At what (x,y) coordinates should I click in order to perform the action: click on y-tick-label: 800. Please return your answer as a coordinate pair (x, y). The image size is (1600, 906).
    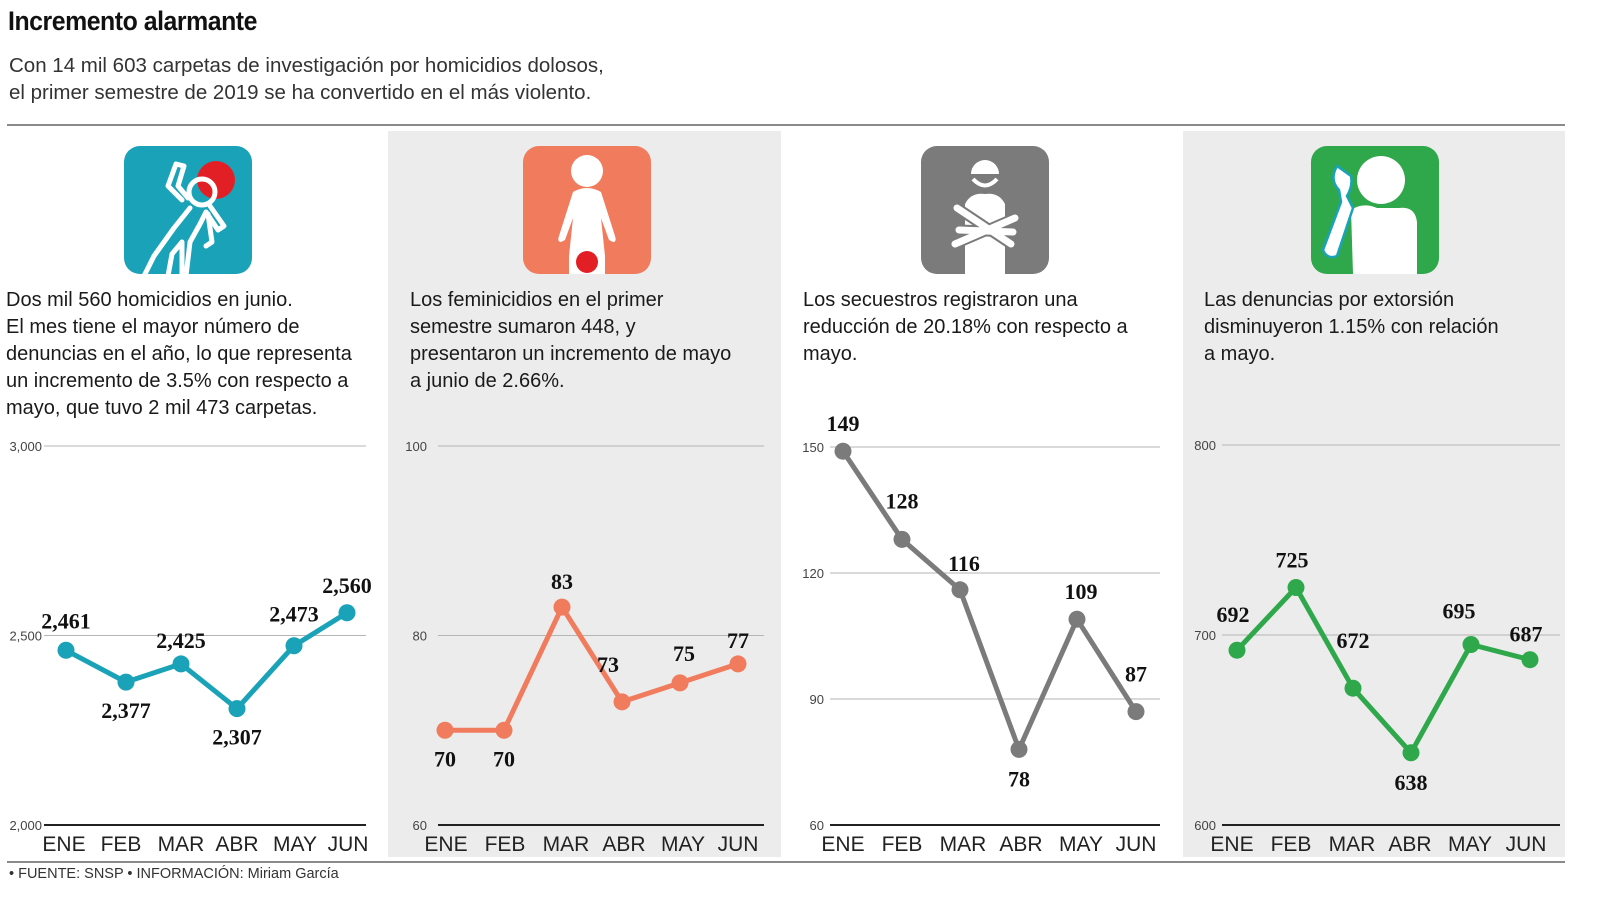
    Looking at the image, I should click on (1205, 445).